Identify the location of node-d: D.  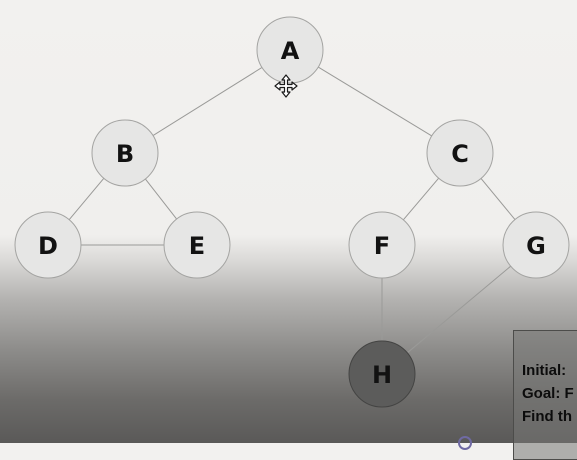
(48, 245).